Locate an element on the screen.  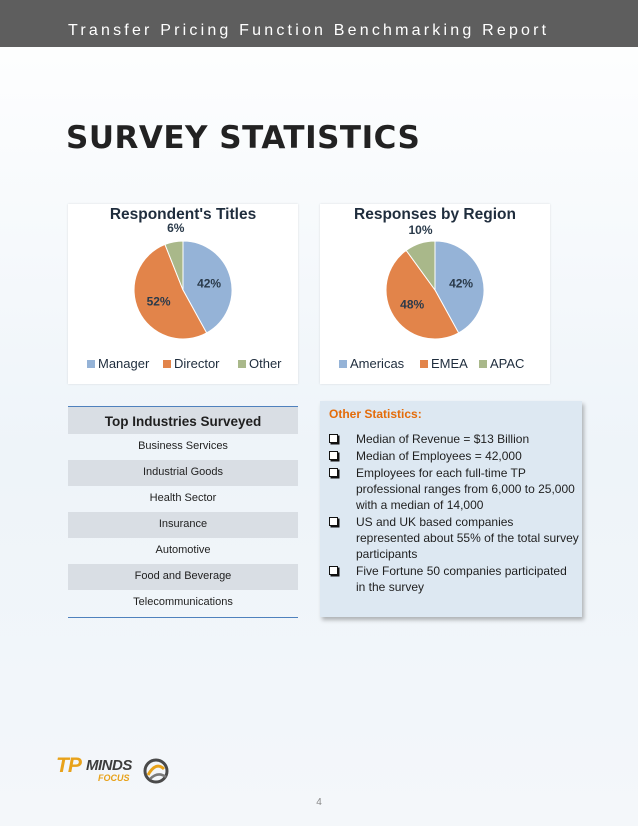
slice-label: 48% is located at coordinates (412, 304).